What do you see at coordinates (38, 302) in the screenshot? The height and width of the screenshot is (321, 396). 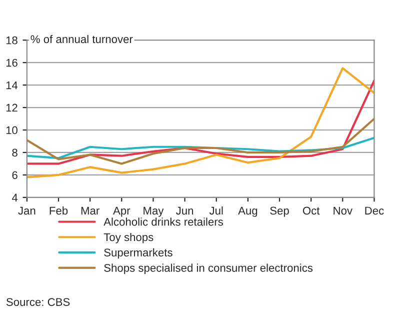 I see `source-note: Source: CBS` at bounding box center [38, 302].